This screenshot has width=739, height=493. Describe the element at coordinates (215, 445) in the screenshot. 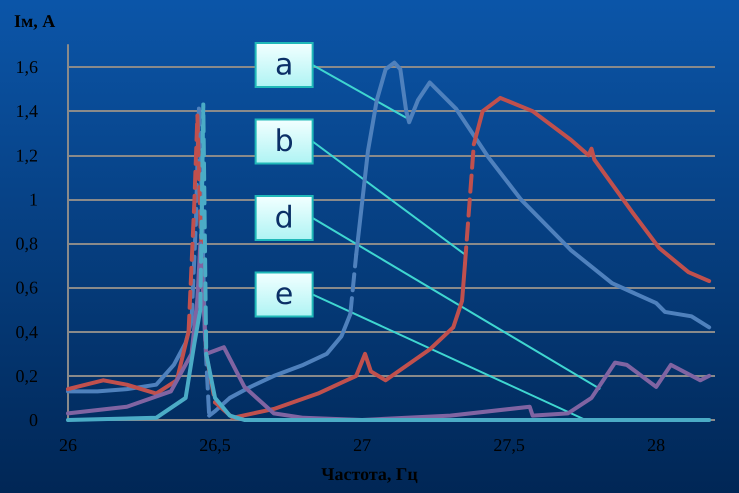

I see `x-tick-label: 26,5` at that location.